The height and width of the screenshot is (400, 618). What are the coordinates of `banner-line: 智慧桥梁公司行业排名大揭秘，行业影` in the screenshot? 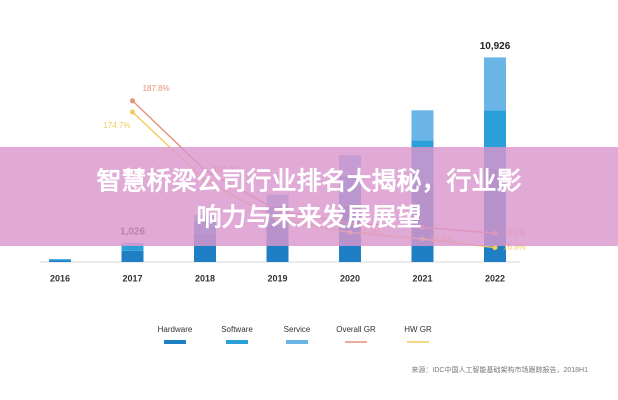 It's located at (308, 181).